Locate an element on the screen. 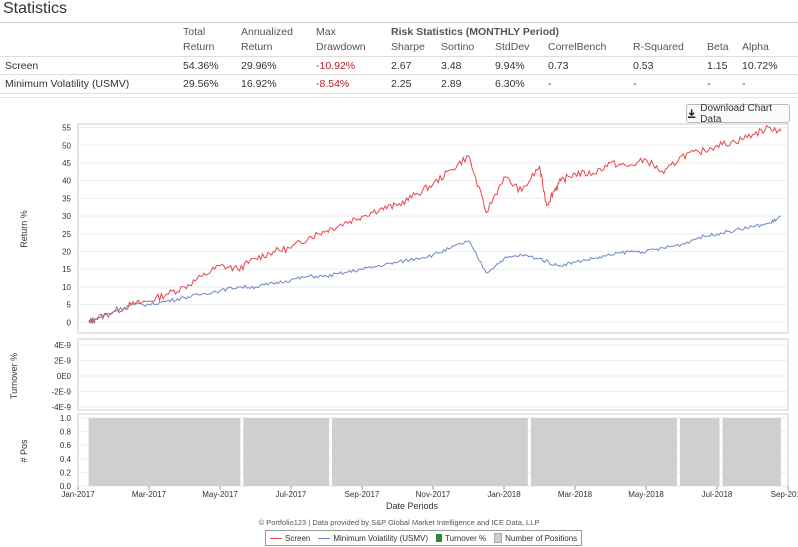 This screenshot has height=547, width=798. row-alpha: 10.72% is located at coordinates (760, 66).